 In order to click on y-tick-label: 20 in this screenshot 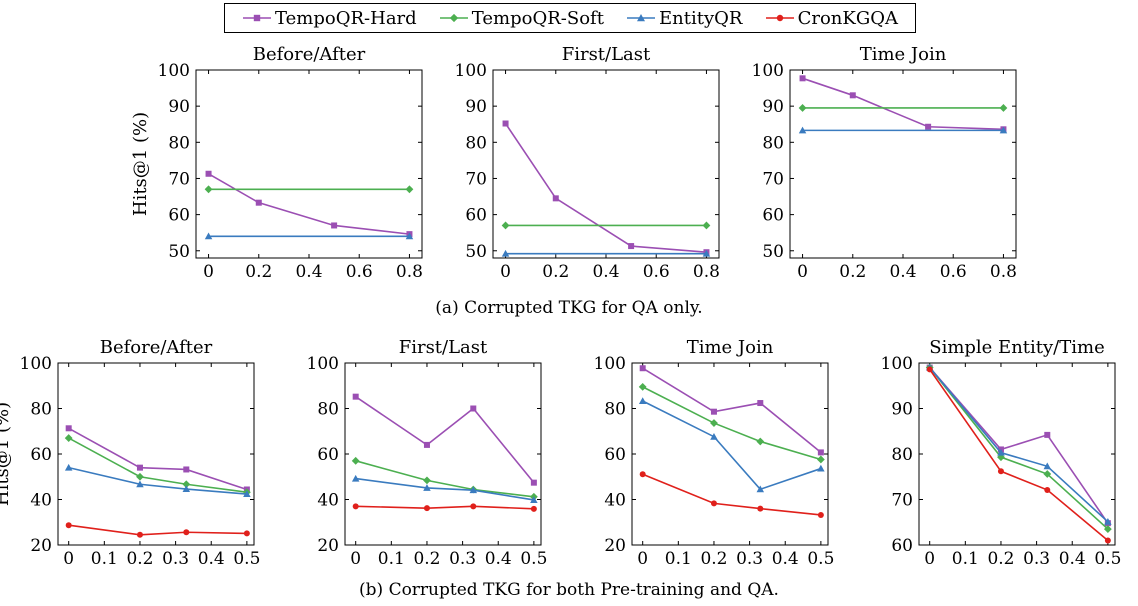, I will do `click(41, 546)`.